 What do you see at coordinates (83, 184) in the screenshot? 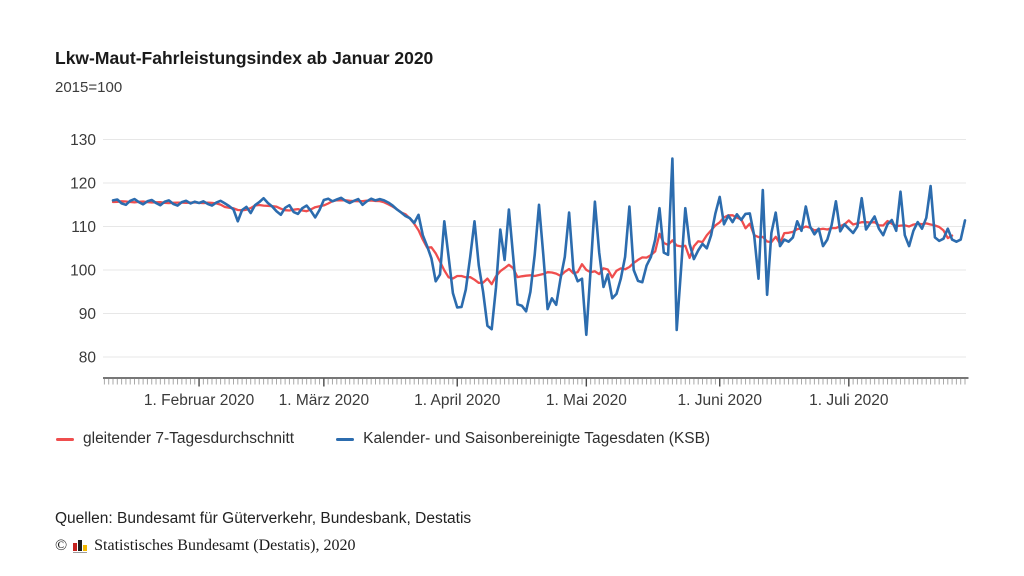
I see `svg-text: 120` at bounding box center [83, 184].